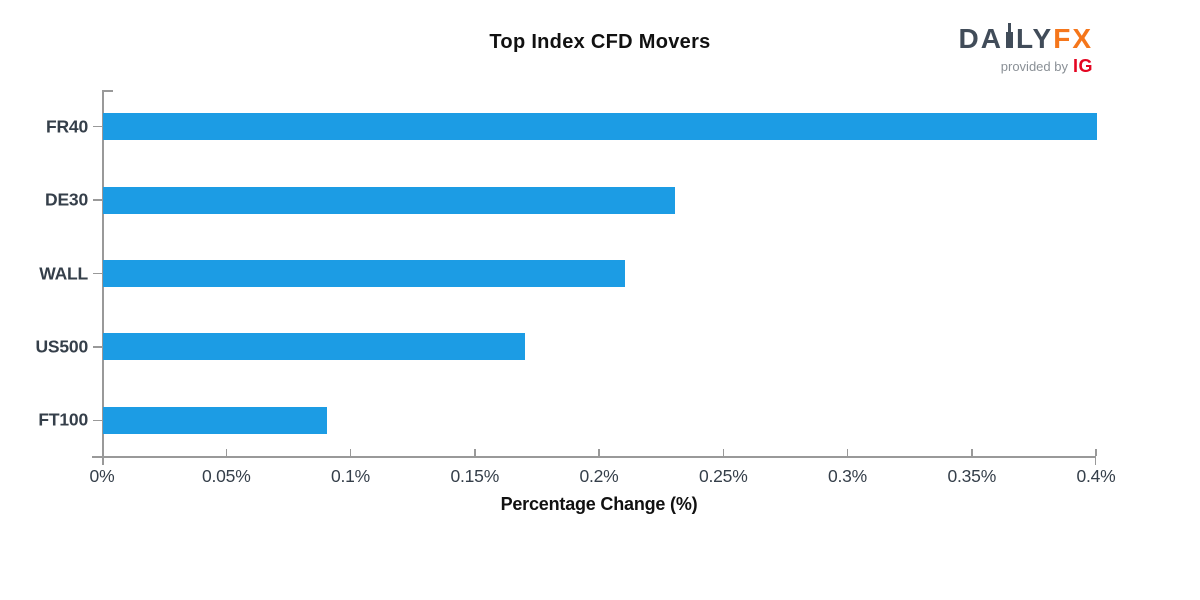 Image resolution: width=1200 pixels, height=600 pixels. Describe the element at coordinates (63, 419) in the screenshot. I see `y-label-ft100: FT100` at that location.